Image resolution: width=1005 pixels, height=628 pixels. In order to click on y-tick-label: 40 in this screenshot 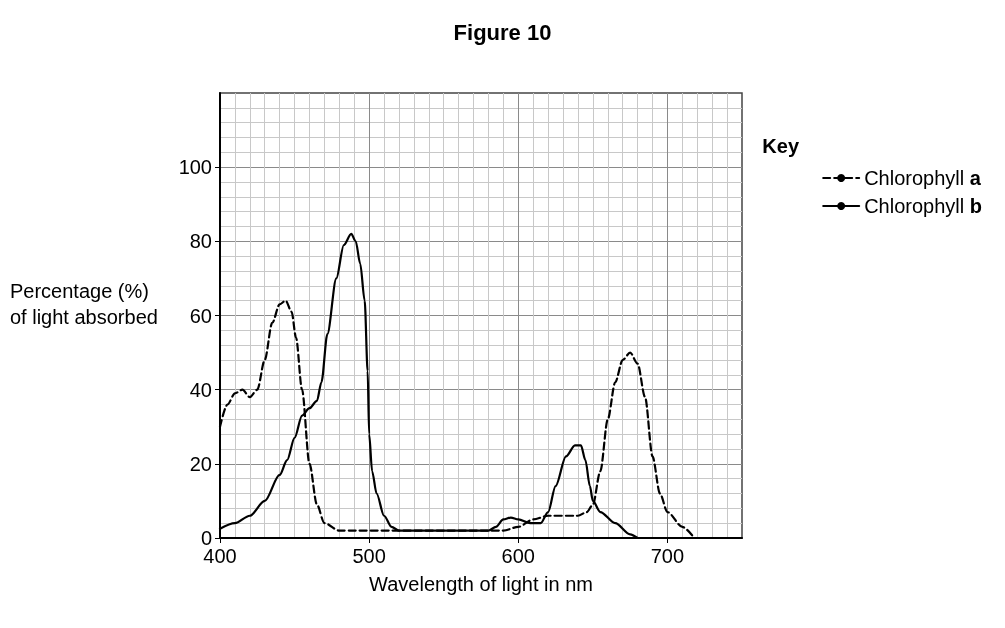, I will do `click(200, 389)`.